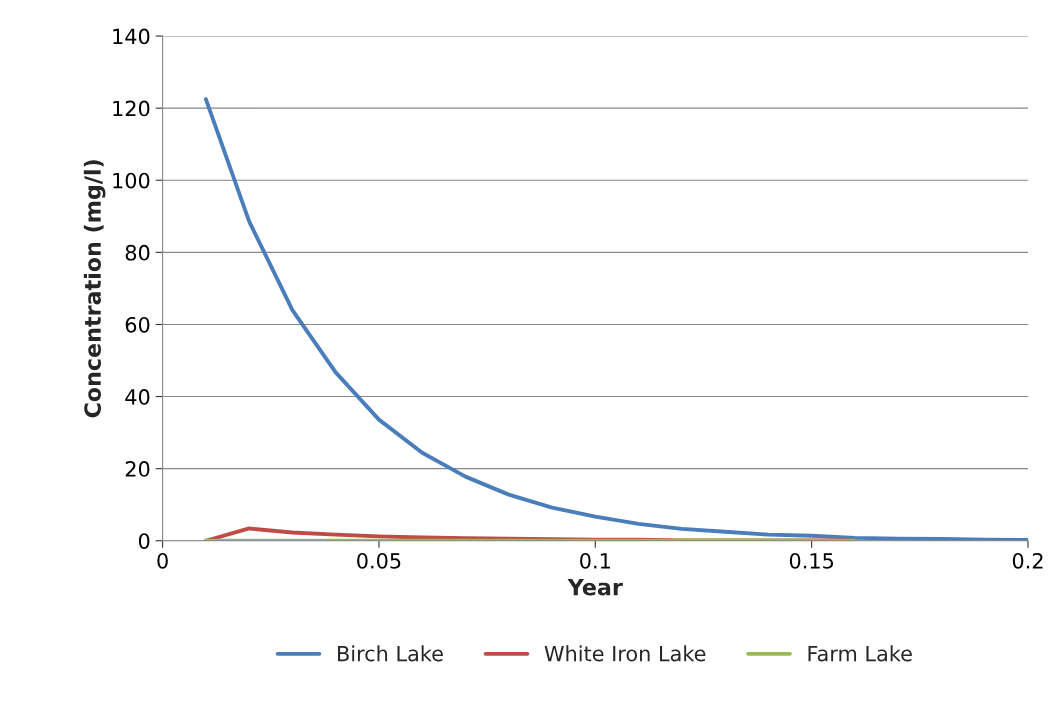 Image resolution: width=1049 pixels, height=721 pixels. What do you see at coordinates (131, 180) in the screenshot?
I see `y-tick-label: 100` at bounding box center [131, 180].